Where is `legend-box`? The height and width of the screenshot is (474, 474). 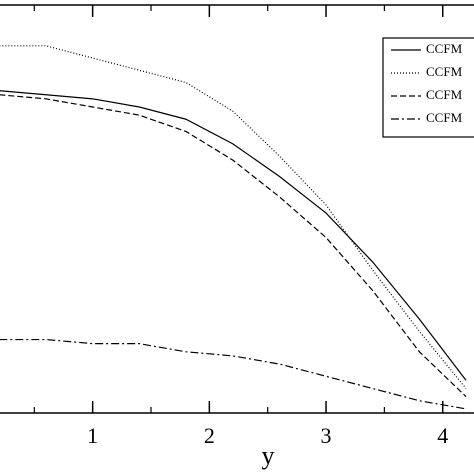 legend-box is located at coordinates (428, 87).